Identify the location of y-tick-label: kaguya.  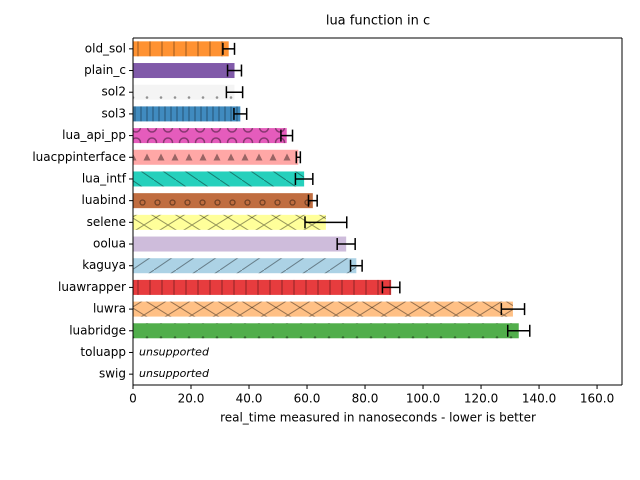
(104, 265).